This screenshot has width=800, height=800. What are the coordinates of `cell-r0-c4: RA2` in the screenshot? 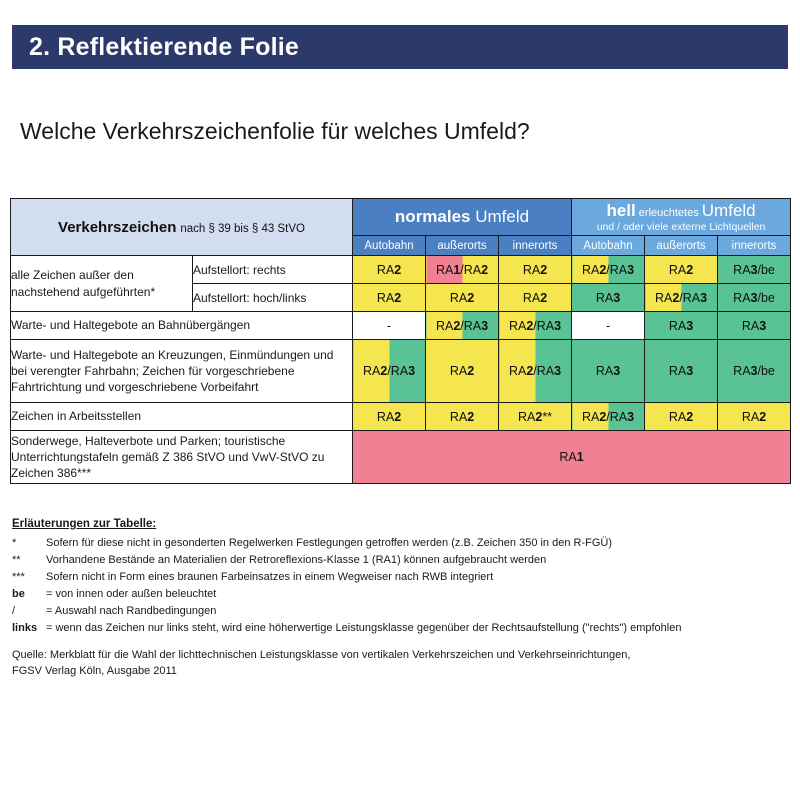 It's located at (681, 269).